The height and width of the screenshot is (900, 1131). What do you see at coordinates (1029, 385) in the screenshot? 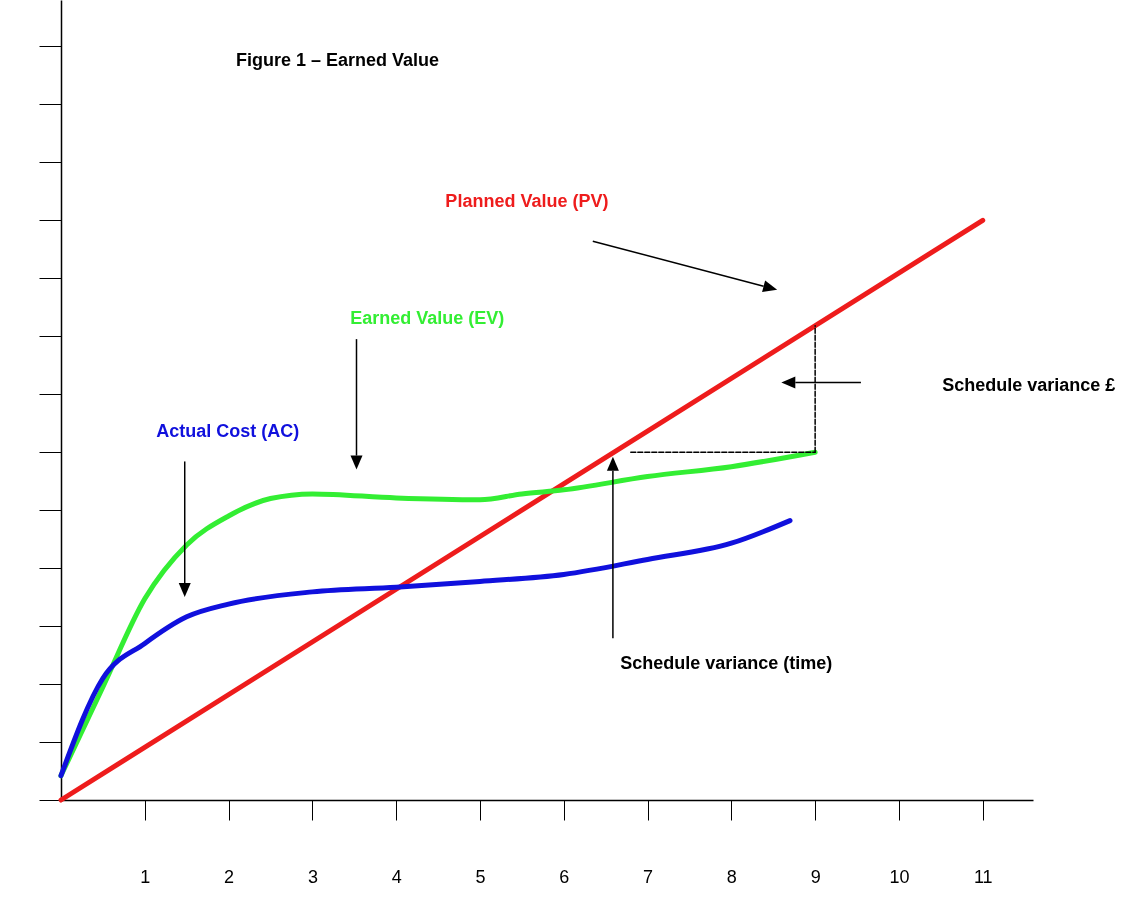
I see `annotation: Schedule variance £` at bounding box center [1029, 385].